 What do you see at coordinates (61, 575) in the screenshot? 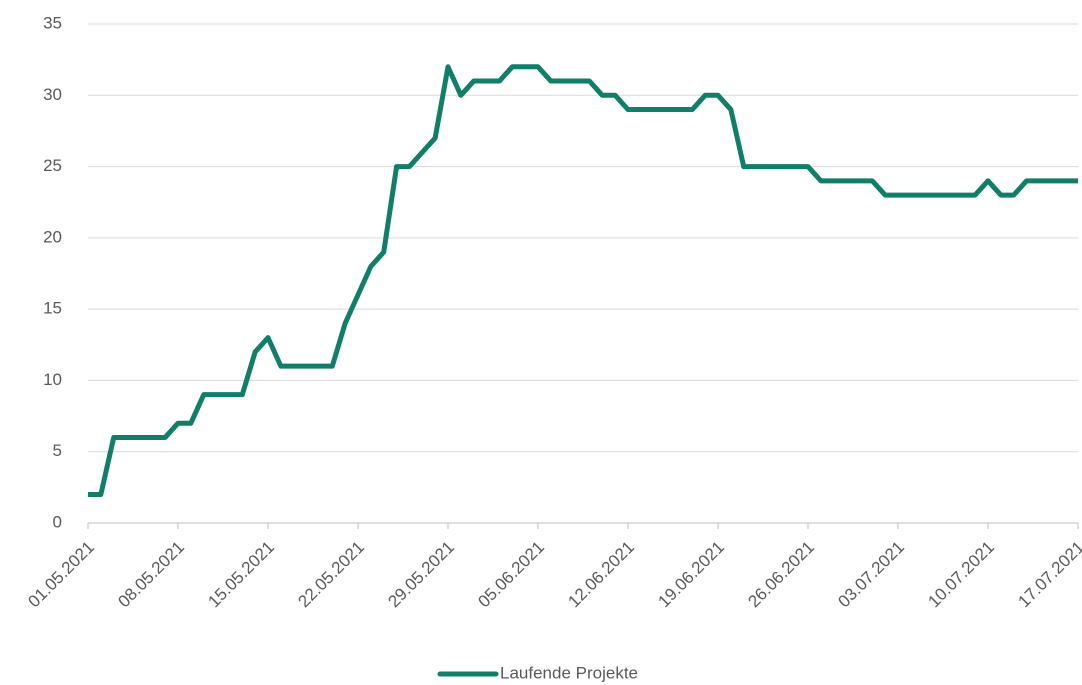
I see `x-tick-label: 01.05.2021` at bounding box center [61, 575].